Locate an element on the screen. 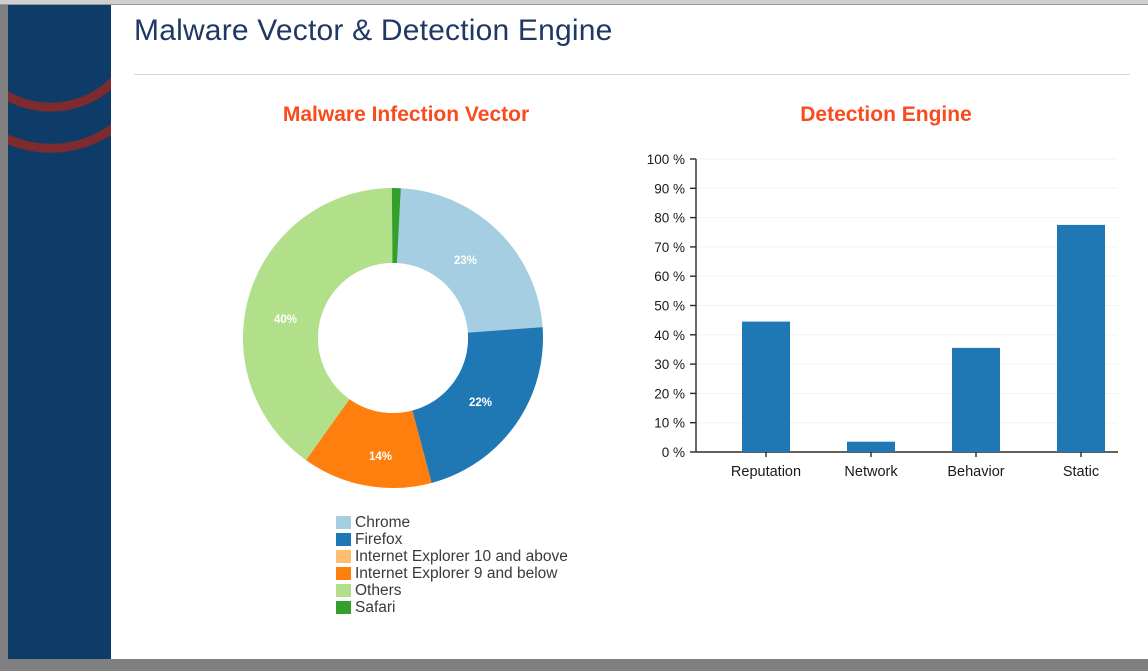  y-tick-label-20: 20 % is located at coordinates (669, 393).